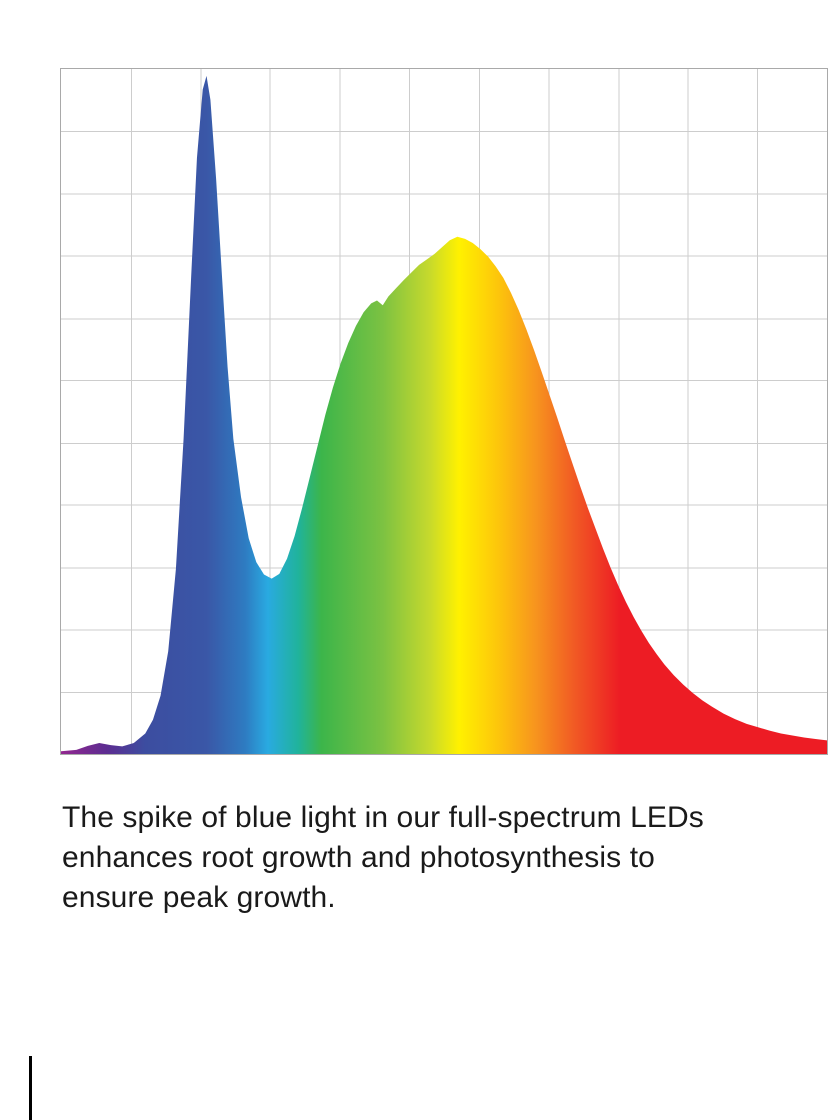  Describe the element at coordinates (30, 1088) in the screenshot. I see `next-section-border-corner` at that location.